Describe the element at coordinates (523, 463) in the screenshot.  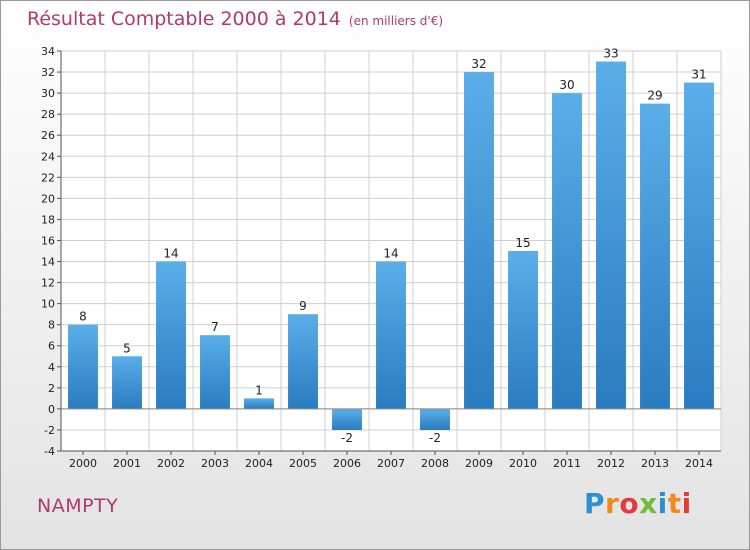
I see `x-tick-label: 2010` at that location.